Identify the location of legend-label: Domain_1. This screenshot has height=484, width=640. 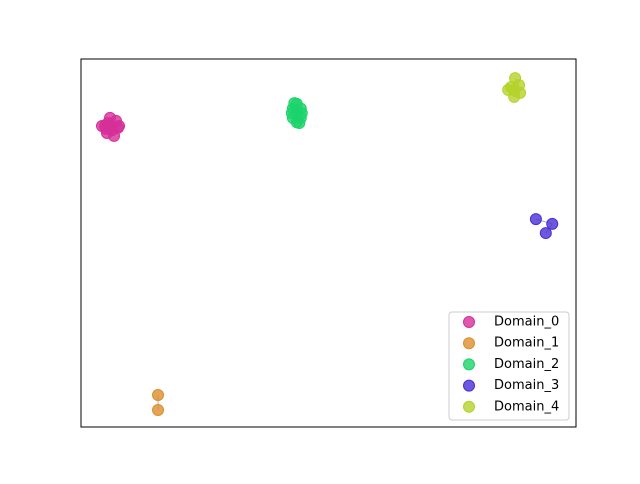
(526, 343).